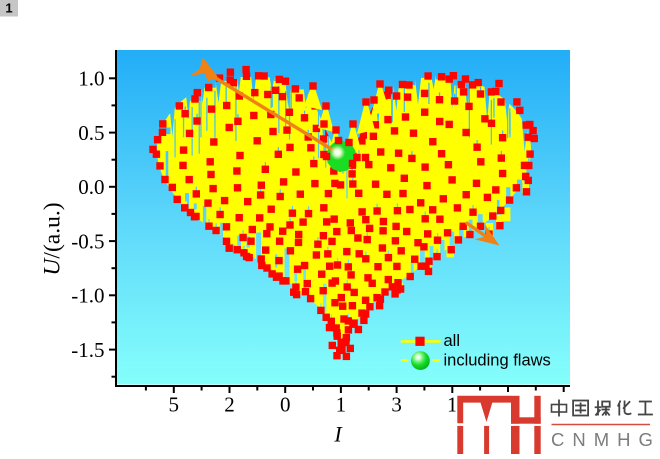  I want to click on svg-text: -1.0, so click(87, 296).